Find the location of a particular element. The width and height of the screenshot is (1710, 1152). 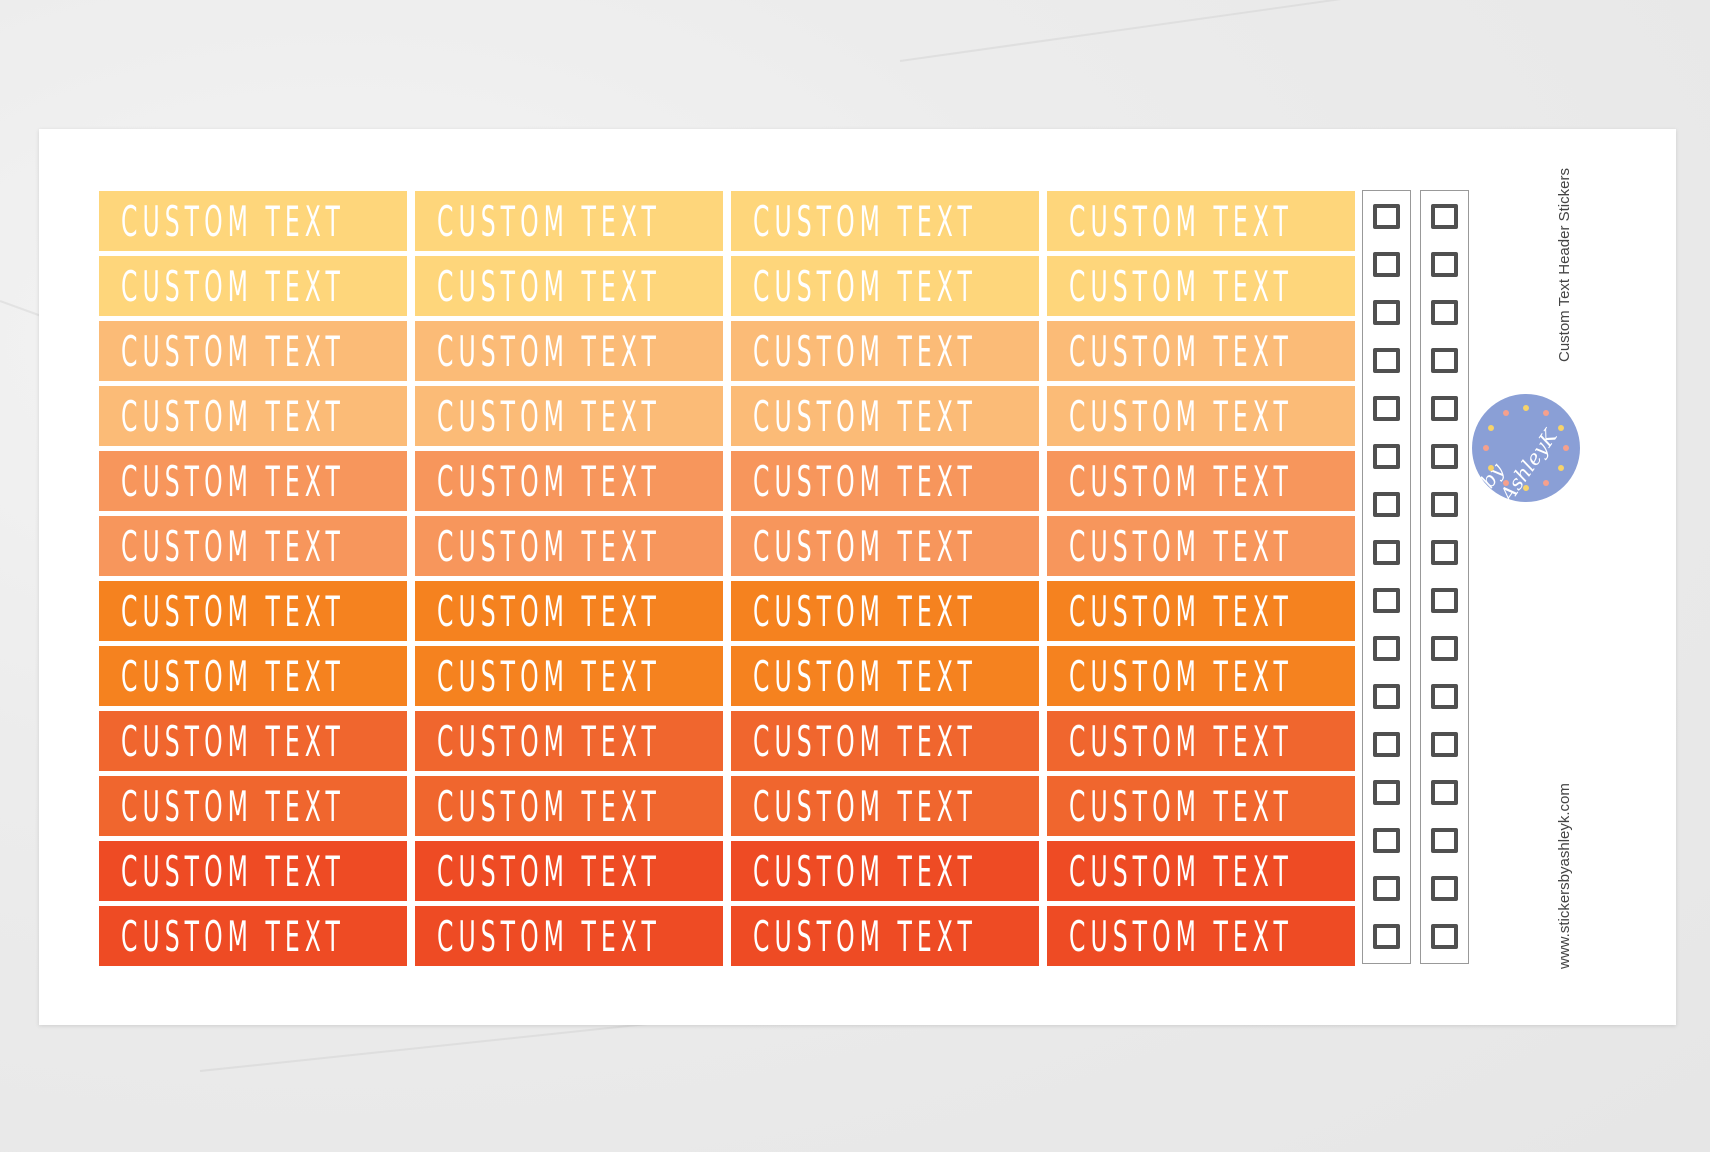

ashleyk-logo: by AshleyK is located at coordinates (1526, 450).